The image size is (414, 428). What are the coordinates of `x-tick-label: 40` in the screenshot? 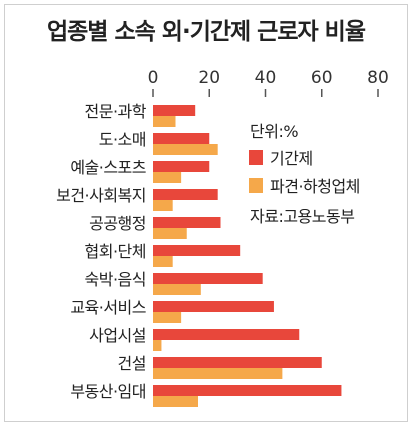 It's located at (266, 78).